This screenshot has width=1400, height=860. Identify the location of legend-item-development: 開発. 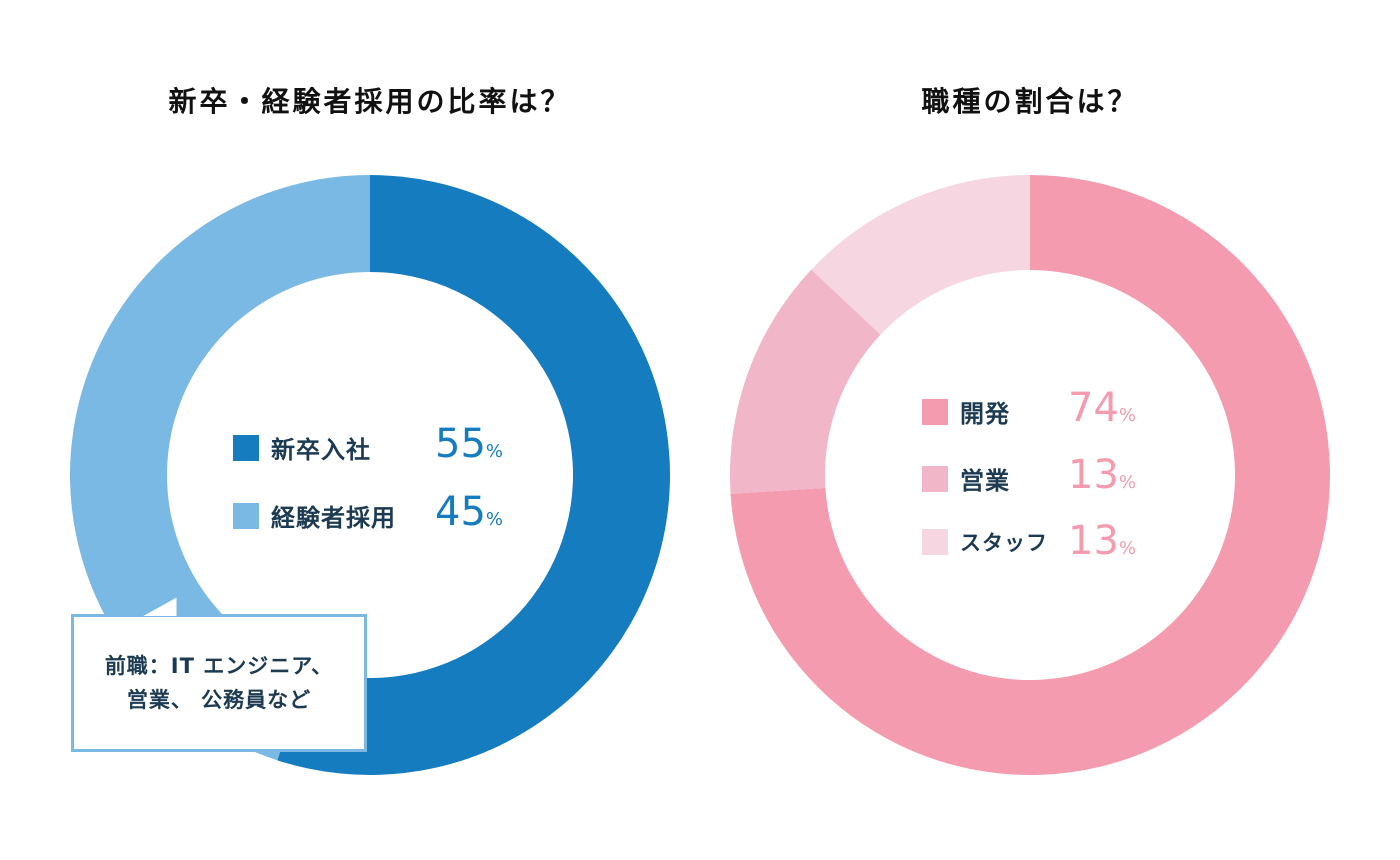
(966, 411).